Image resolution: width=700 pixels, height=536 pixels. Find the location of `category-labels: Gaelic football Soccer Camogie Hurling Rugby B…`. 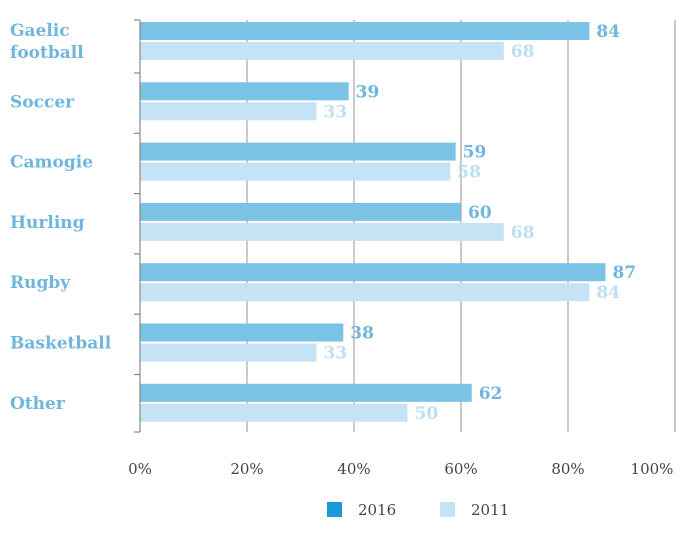

category-labels: Gaelic football Soccer Camogie Hurling Rugby B… is located at coordinates (61, 217).